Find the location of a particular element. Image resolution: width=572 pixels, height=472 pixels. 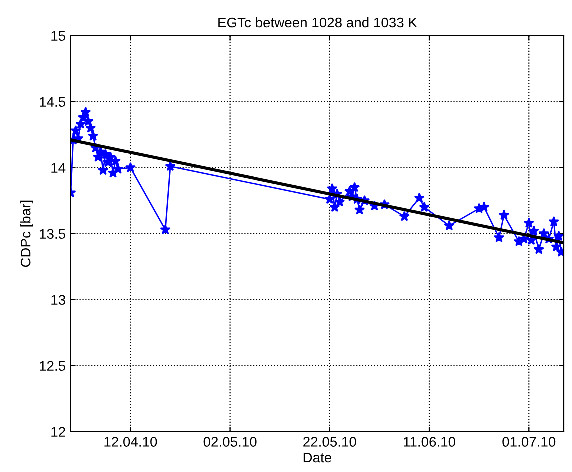

y-tick-label: 12.5 is located at coordinates (53, 366).